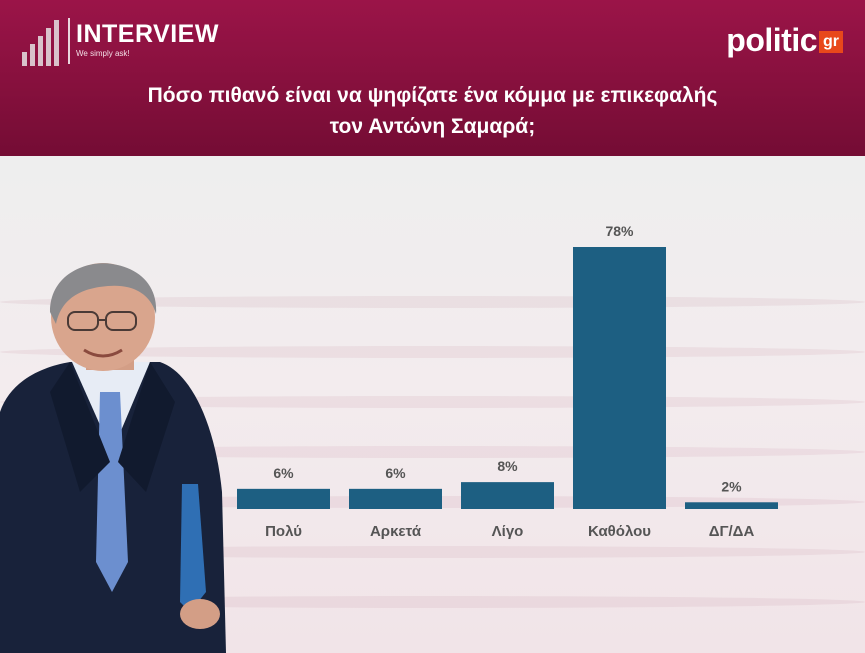 This screenshot has height=653, width=865. Describe the element at coordinates (432, 126) in the screenshot. I see `title-line-2: τον Αντώνη Σαμαρά;` at that location.